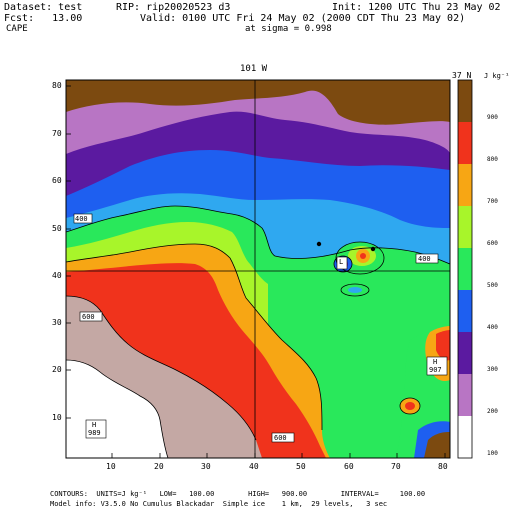 Image resolution: width=512 pixels, height=512 pixels. Describe the element at coordinates (57, 275) in the screenshot. I see `y-tick-label: 40` at that location.